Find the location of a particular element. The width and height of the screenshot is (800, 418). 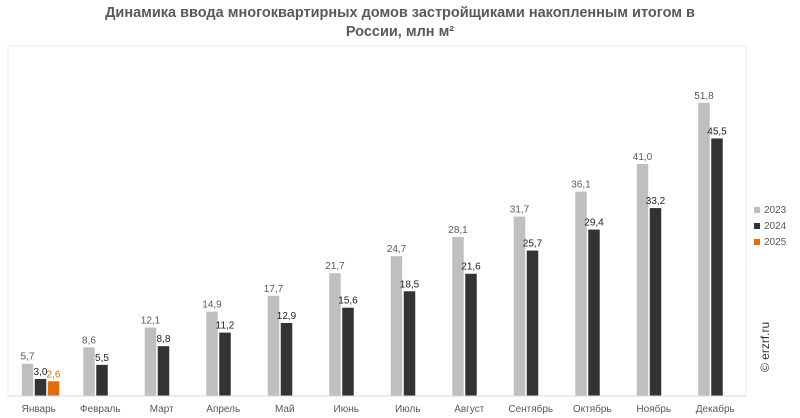

data-label-2024-12: 45,5 is located at coordinates (717, 131).